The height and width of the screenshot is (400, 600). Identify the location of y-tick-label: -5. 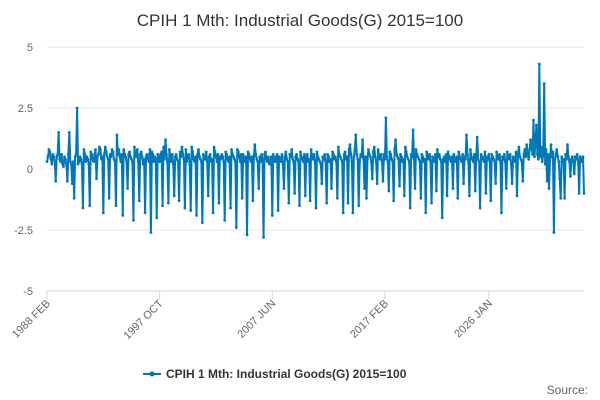
(28, 292).